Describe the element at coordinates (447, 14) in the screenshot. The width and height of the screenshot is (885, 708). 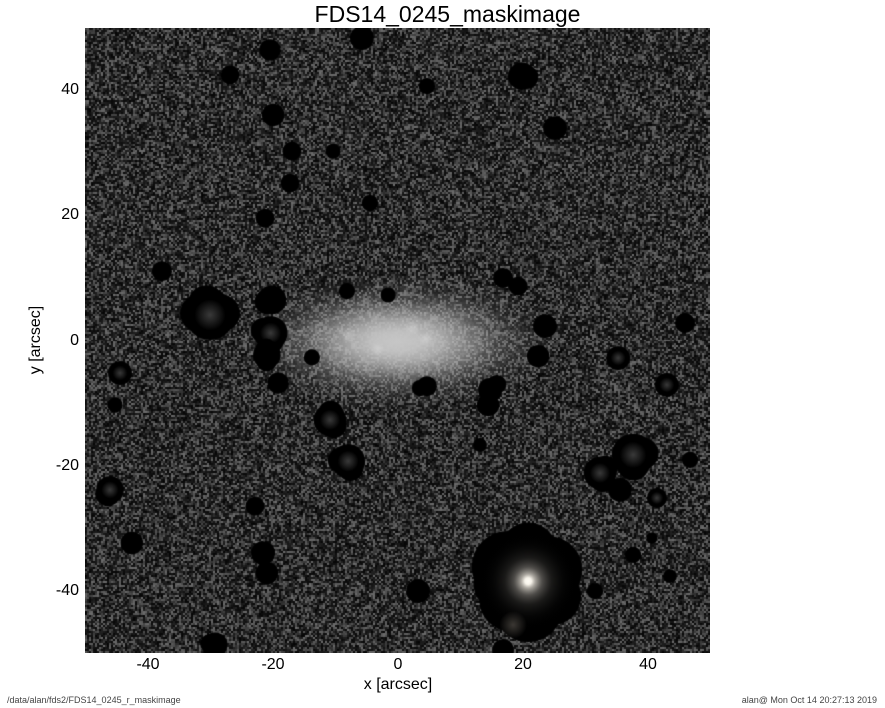
I see `plot-title: FDS14_0245_maskimage` at that location.